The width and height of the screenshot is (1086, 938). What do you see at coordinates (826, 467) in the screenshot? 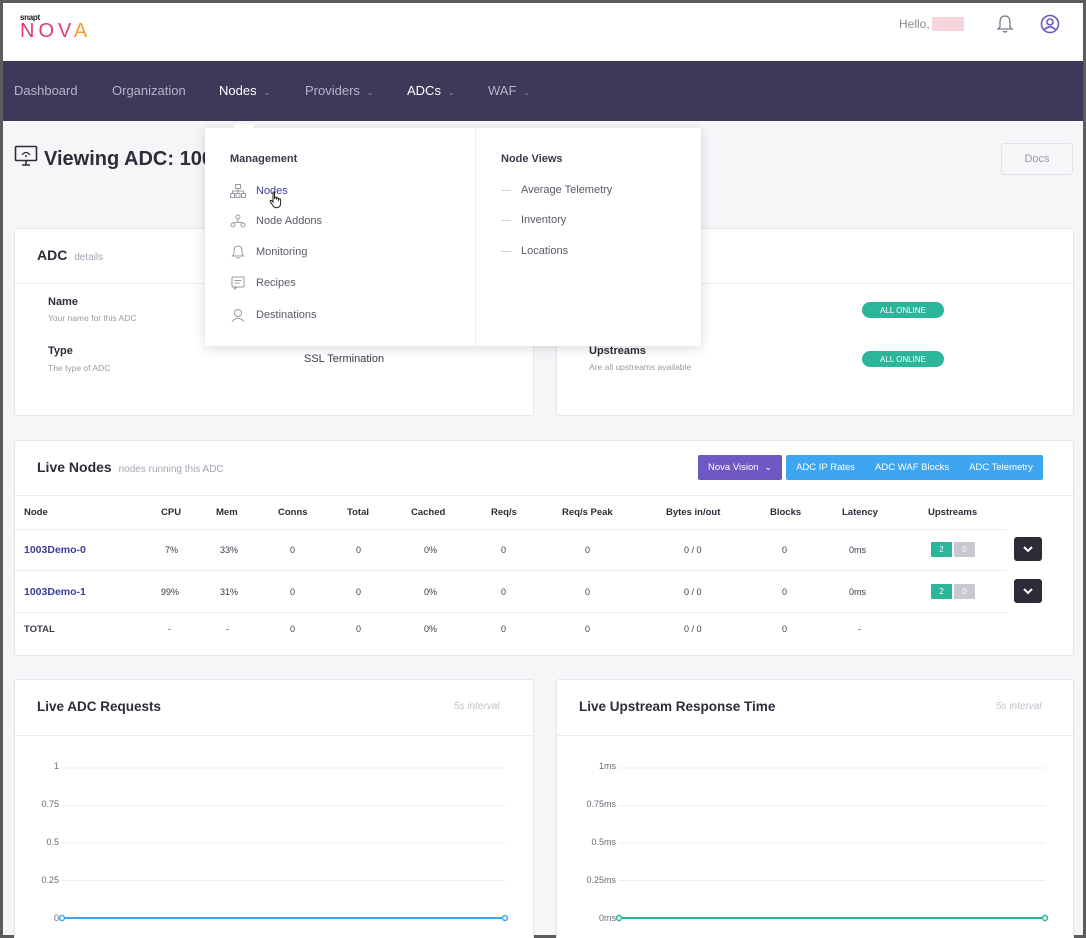
I see `adc-ip-rates-button: ADC IP Rates` at bounding box center [826, 467].